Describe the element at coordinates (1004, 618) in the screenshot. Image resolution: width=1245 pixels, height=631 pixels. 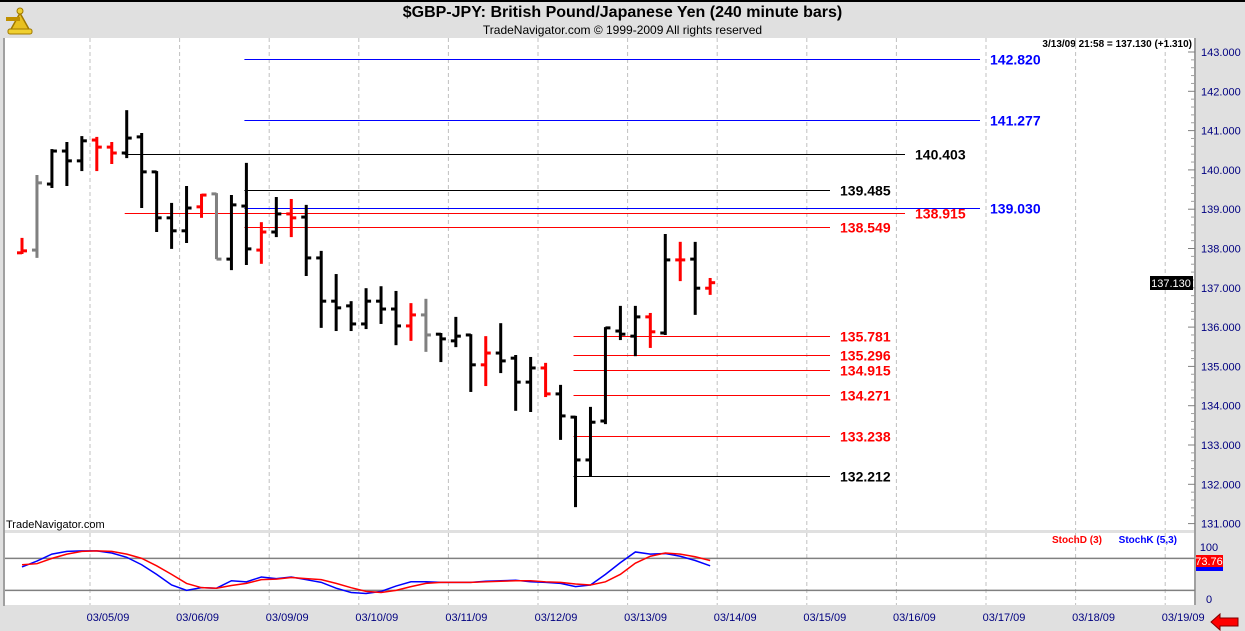
I see `date-tick-label: 03/17/09` at that location.